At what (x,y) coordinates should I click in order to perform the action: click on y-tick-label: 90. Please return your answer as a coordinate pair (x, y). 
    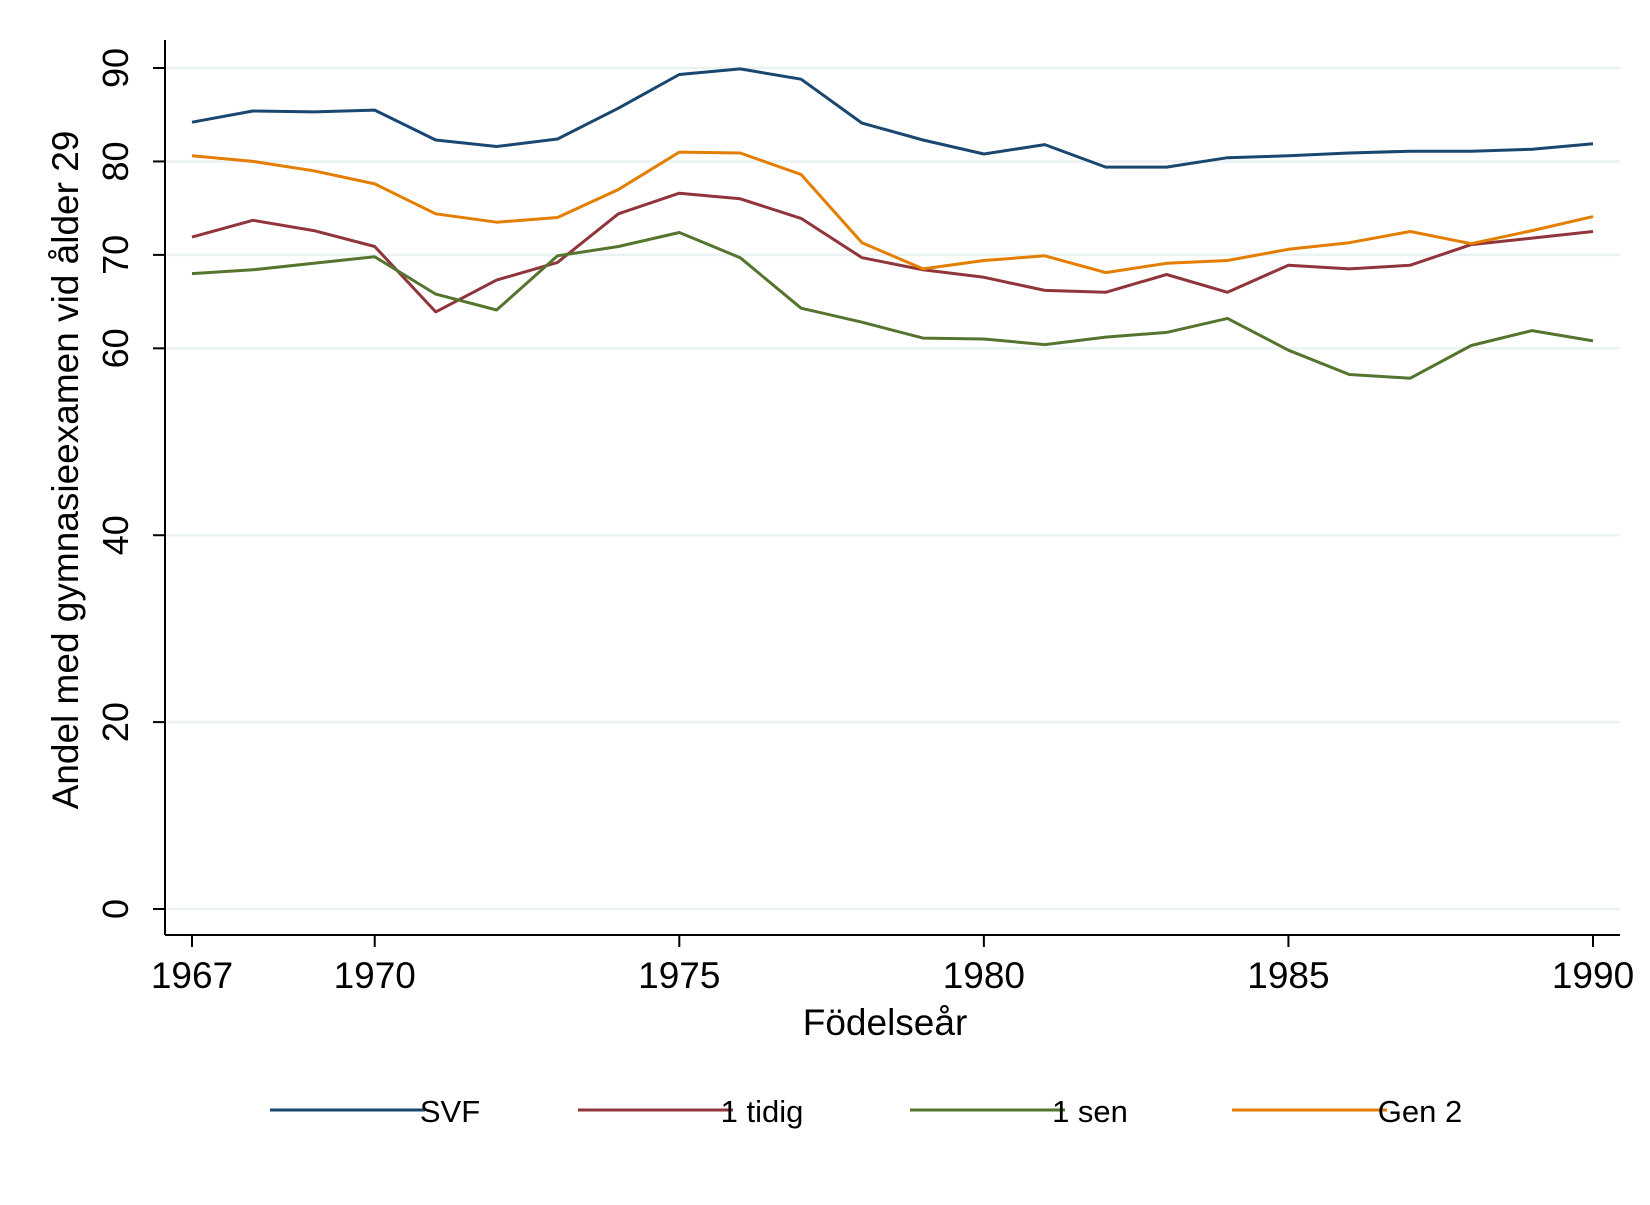
    Looking at the image, I should click on (115, 68).